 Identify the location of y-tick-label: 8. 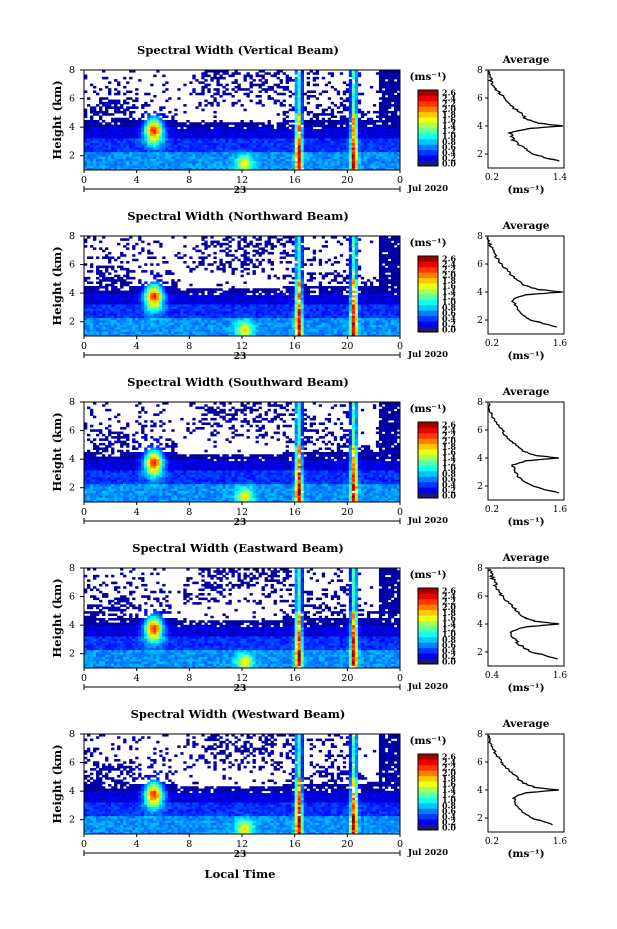
(72, 70).